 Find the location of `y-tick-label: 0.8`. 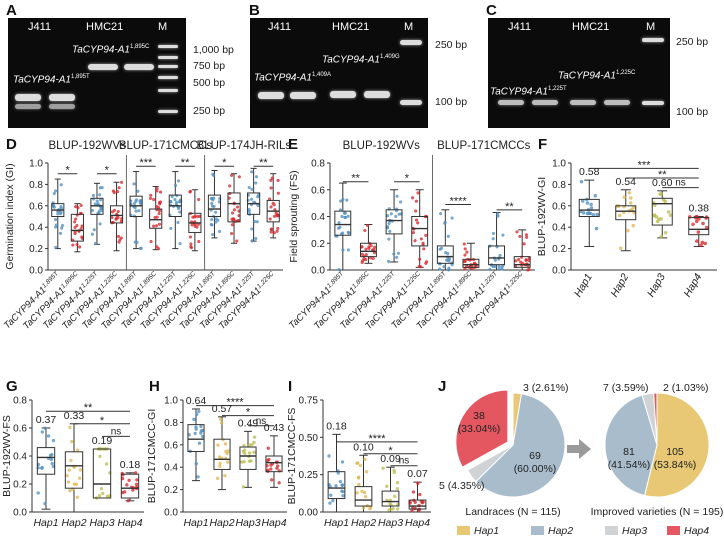

y-tick-label: 0.8 is located at coordinates (36, 185).